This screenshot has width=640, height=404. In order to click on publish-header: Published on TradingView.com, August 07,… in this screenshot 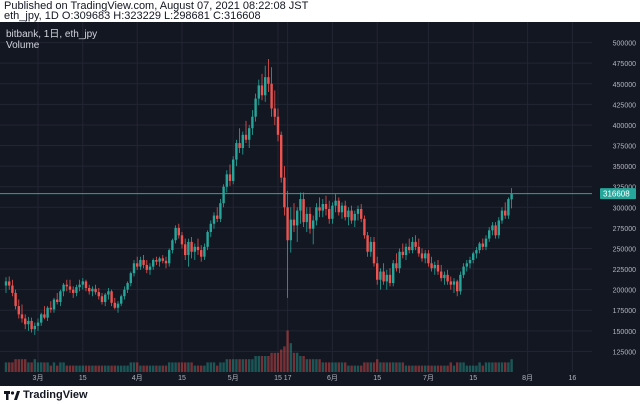, I will do `click(320, 11)`.